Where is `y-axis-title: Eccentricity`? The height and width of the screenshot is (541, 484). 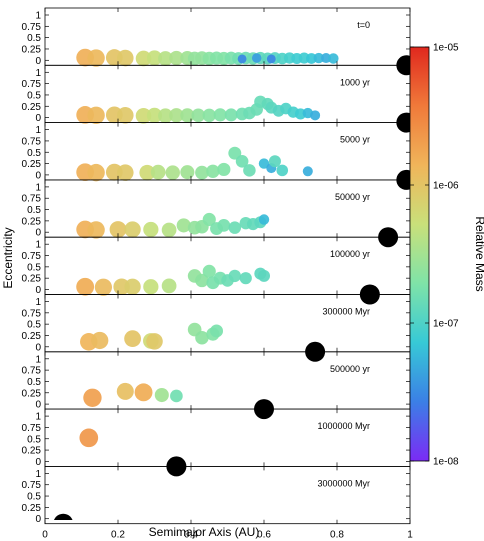
y-axis-title: Eccentricity is located at coordinates (8, 257).